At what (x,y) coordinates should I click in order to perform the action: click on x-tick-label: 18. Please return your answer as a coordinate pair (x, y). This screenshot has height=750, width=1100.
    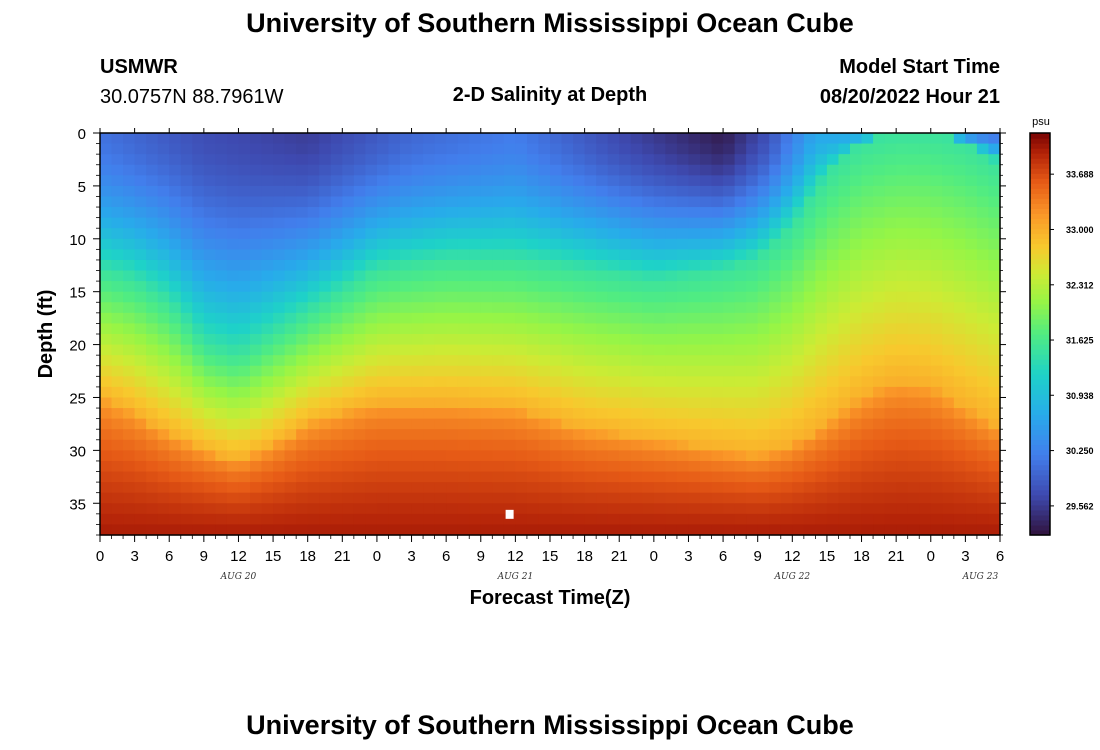
    Looking at the image, I should click on (307, 556).